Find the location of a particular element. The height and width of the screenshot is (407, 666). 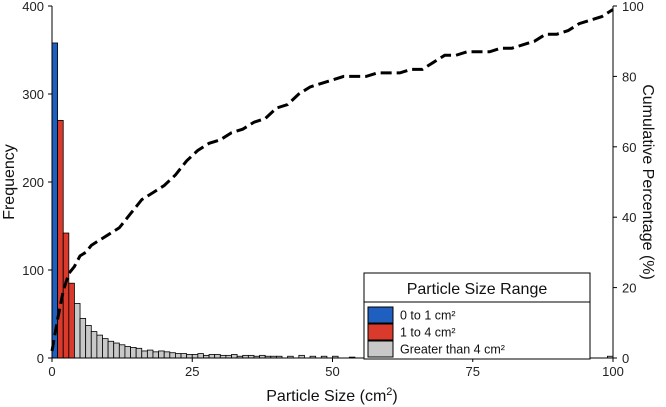

y-tick-label-100: 100 is located at coordinates (33, 270).